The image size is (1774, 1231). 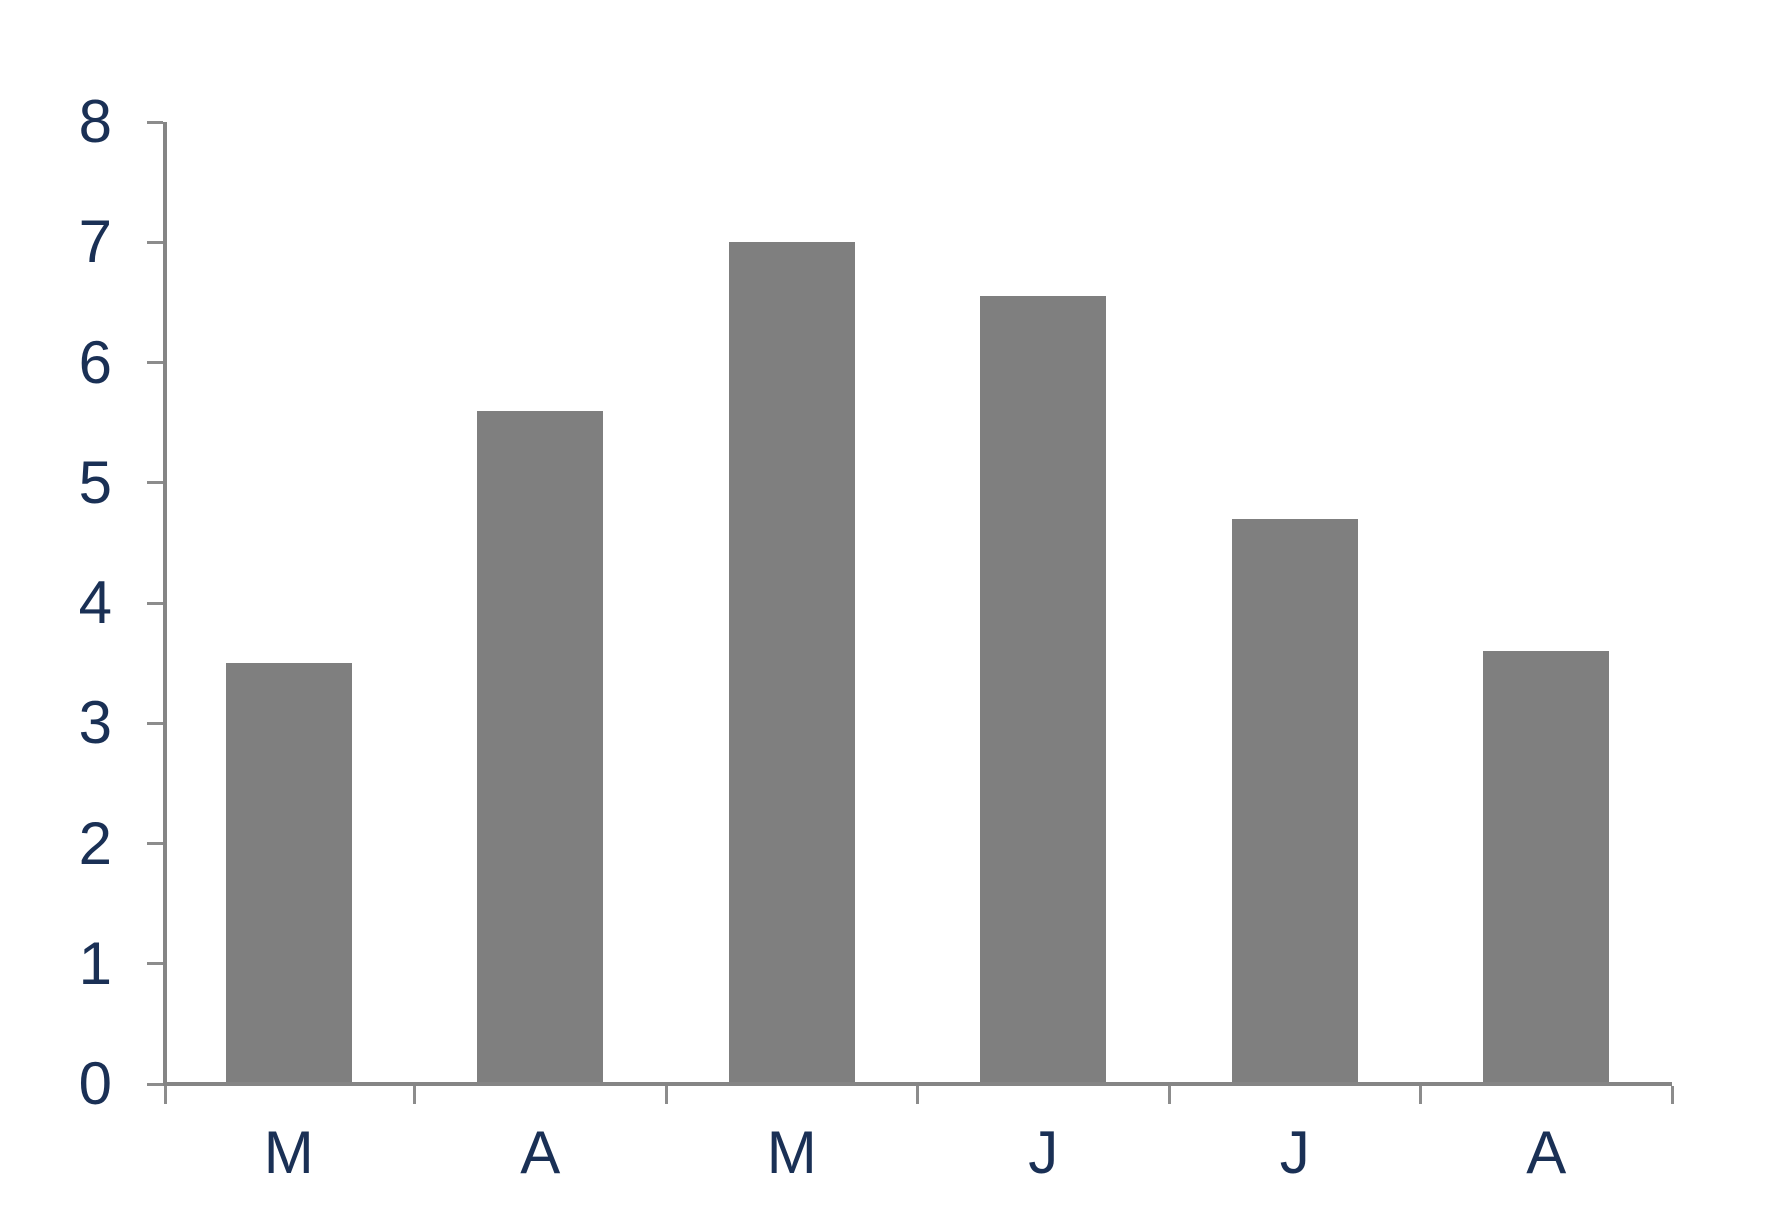 What do you see at coordinates (95, 1083) in the screenshot?
I see `y-axis-tick-label: 0` at bounding box center [95, 1083].